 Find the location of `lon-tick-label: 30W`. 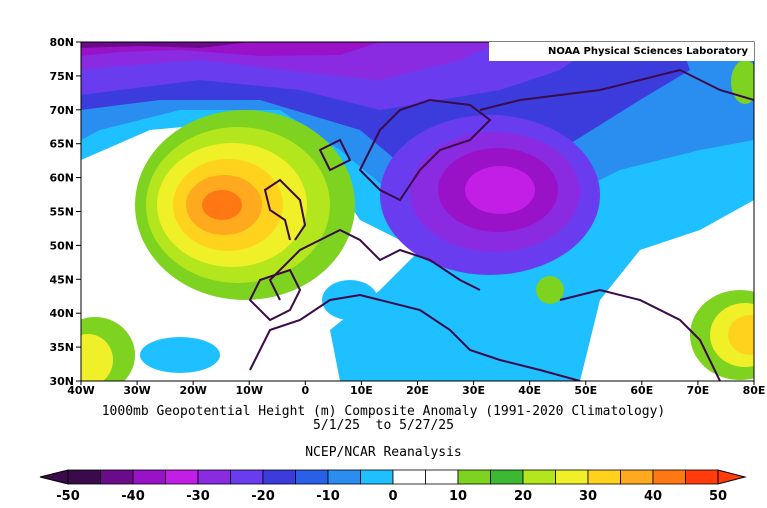

lon-tick-label: 30W is located at coordinates (136, 390).